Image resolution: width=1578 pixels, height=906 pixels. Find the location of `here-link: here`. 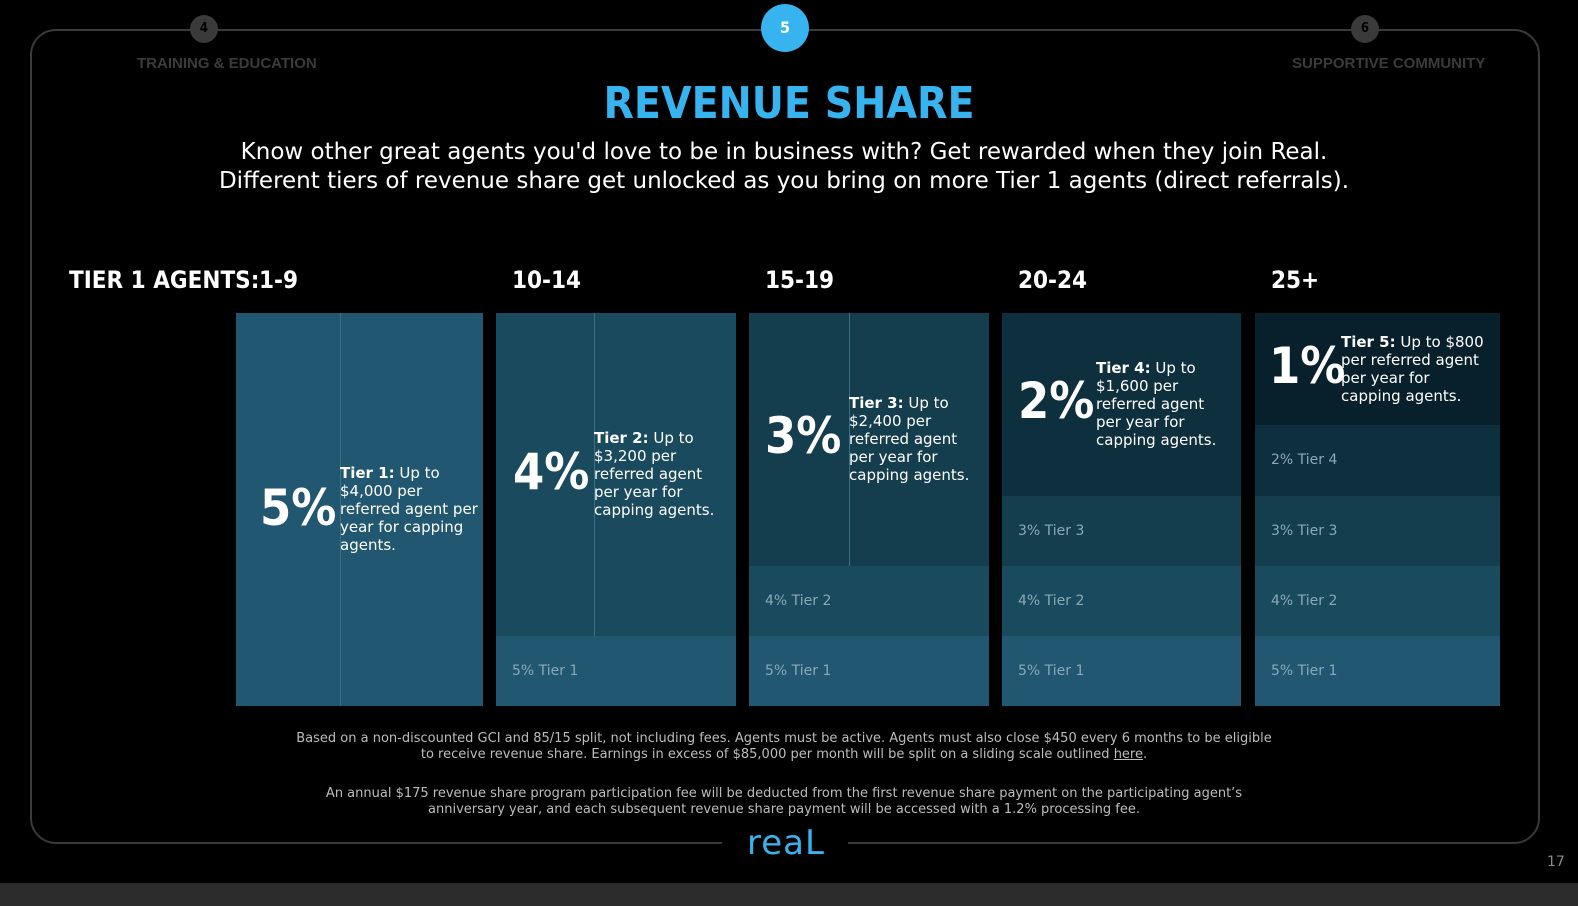

here-link: here is located at coordinates (1128, 754).